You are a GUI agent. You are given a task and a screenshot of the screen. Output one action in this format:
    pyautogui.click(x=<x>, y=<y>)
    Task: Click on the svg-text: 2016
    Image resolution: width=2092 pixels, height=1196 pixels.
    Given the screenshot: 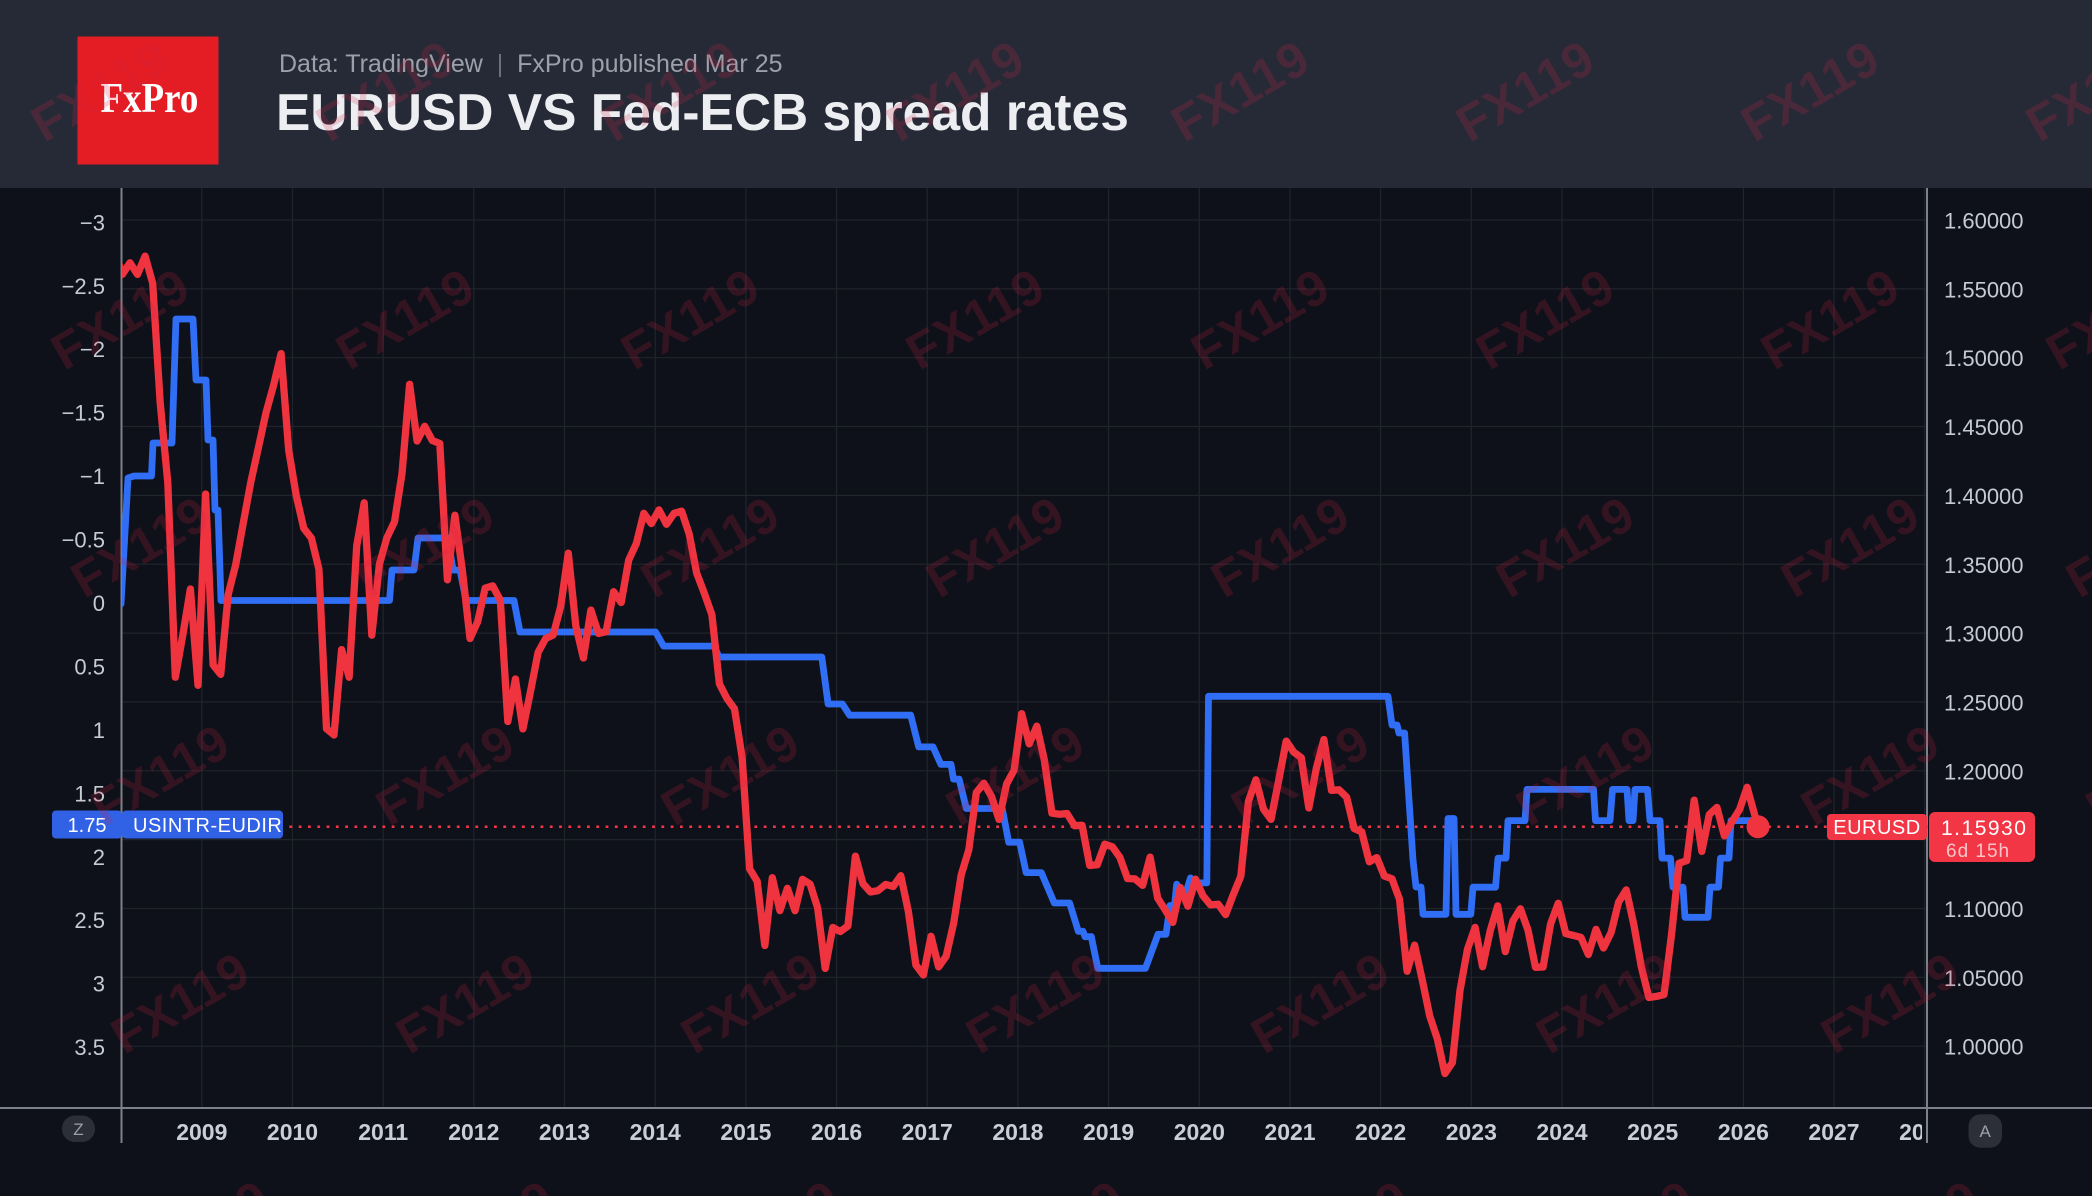 What is the action you would take?
    pyautogui.click(x=836, y=1132)
    